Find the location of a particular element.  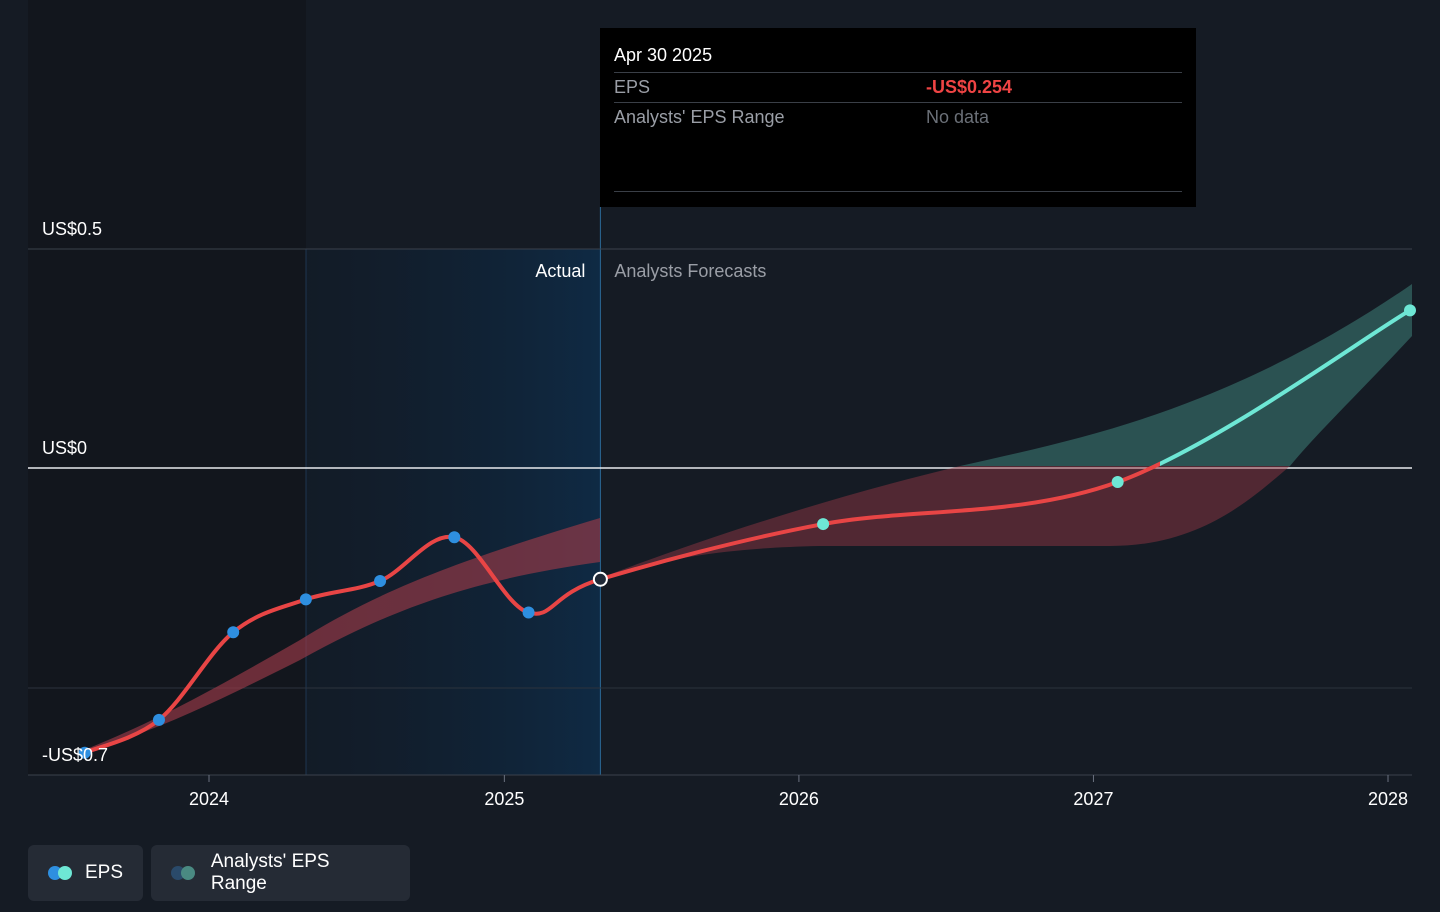

tooltip-eps-label: EPS is located at coordinates (632, 87).